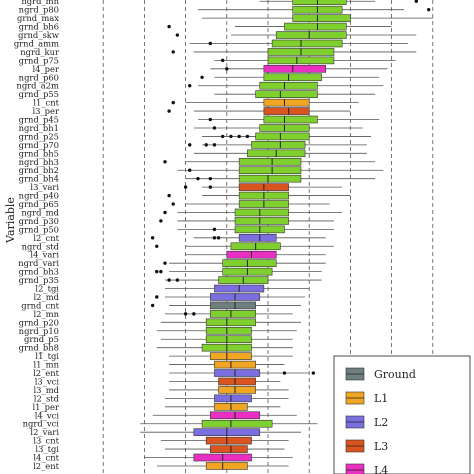  Describe the element at coordinates (39, 145) in the screenshot. I see `y-tick-label: grnd_p70` at that location.